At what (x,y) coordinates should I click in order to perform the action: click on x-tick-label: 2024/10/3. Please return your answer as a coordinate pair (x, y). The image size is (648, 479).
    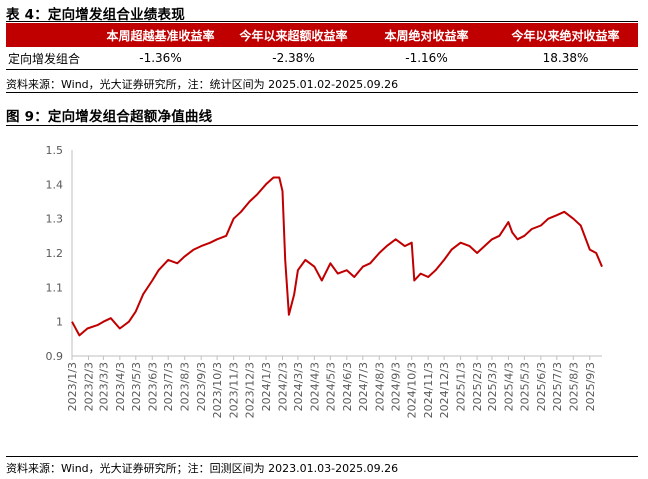
    Looking at the image, I should click on (412, 390).